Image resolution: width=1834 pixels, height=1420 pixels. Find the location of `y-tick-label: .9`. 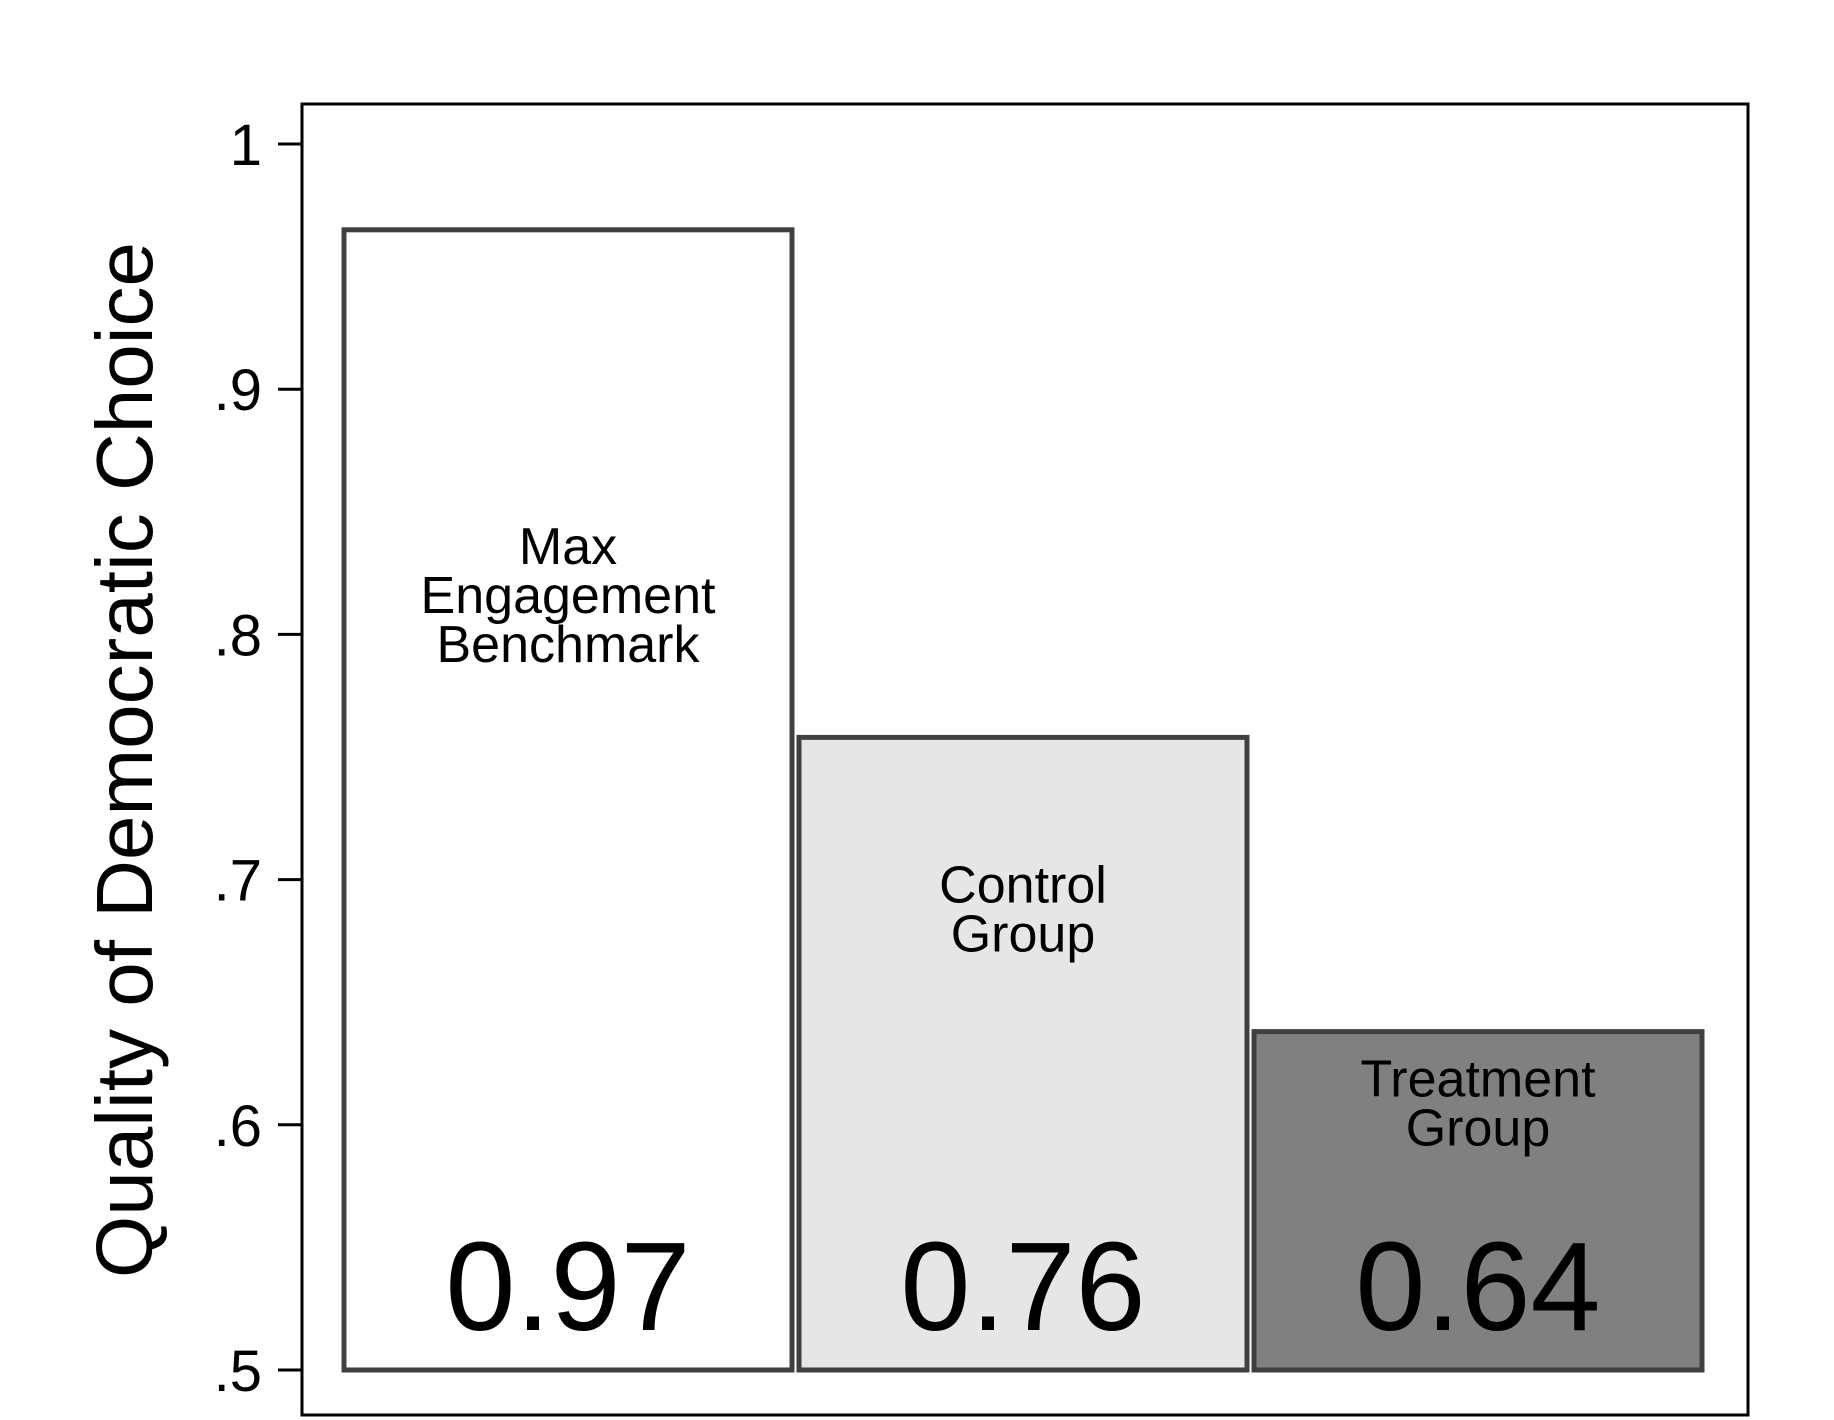

y-tick-label: .9 is located at coordinates (238, 390).